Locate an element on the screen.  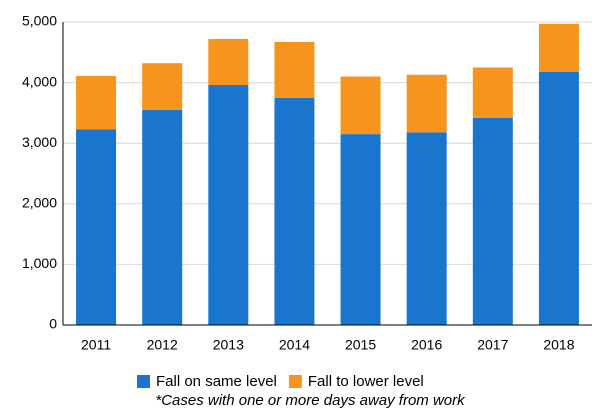
x-tick-label: 2016 is located at coordinates (426, 345).